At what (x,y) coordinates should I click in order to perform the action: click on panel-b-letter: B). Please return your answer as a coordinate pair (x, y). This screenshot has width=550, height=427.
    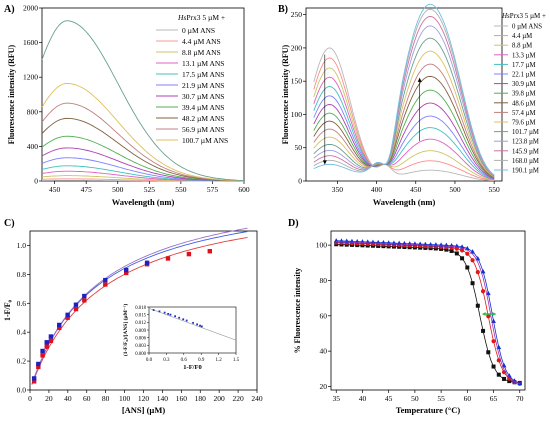
    Looking at the image, I should click on (283, 9).